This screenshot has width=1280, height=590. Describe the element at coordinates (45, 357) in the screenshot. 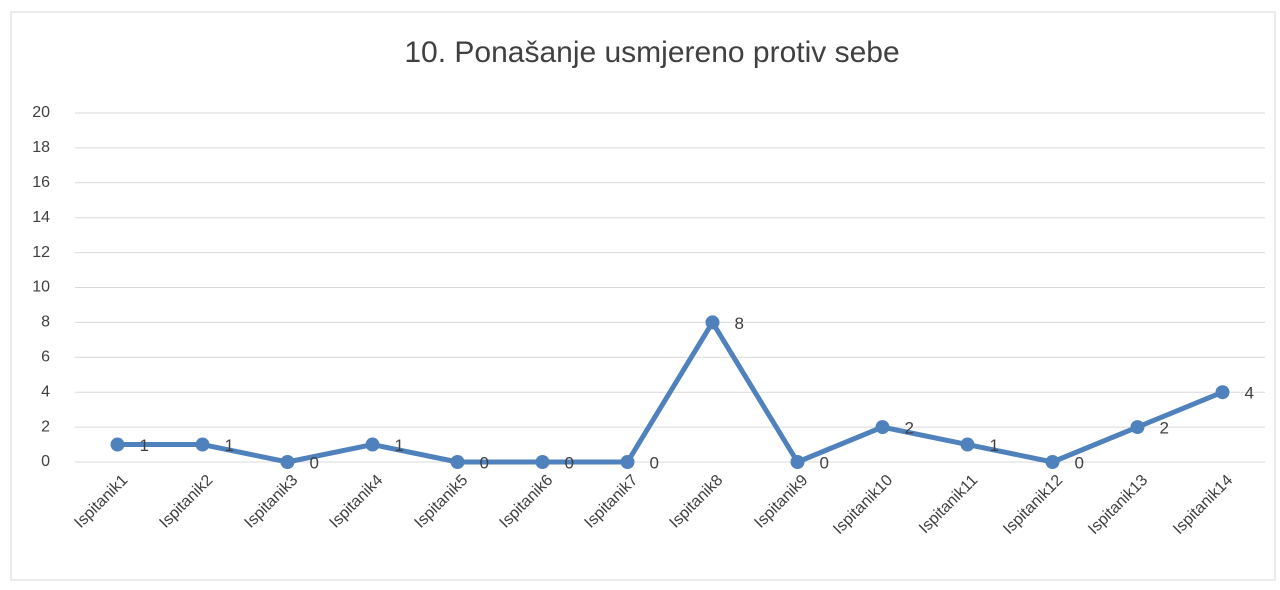

I see `y-tick-label: 6` at that location.